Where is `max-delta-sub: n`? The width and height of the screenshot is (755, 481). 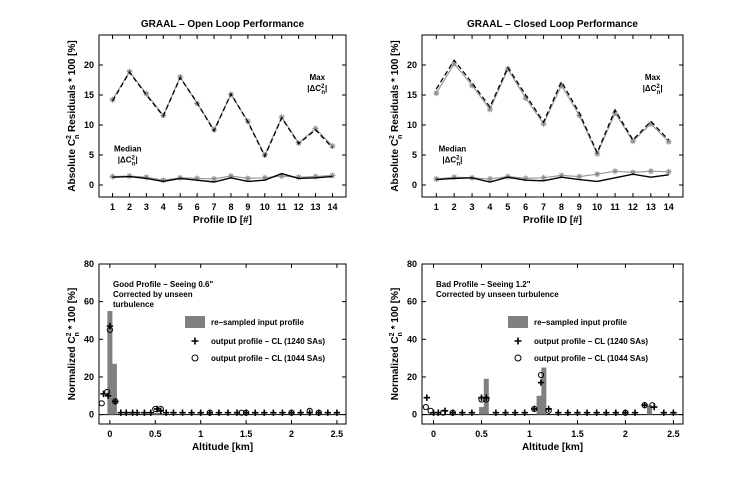
max-delta-sub: n is located at coordinates (659, 93).